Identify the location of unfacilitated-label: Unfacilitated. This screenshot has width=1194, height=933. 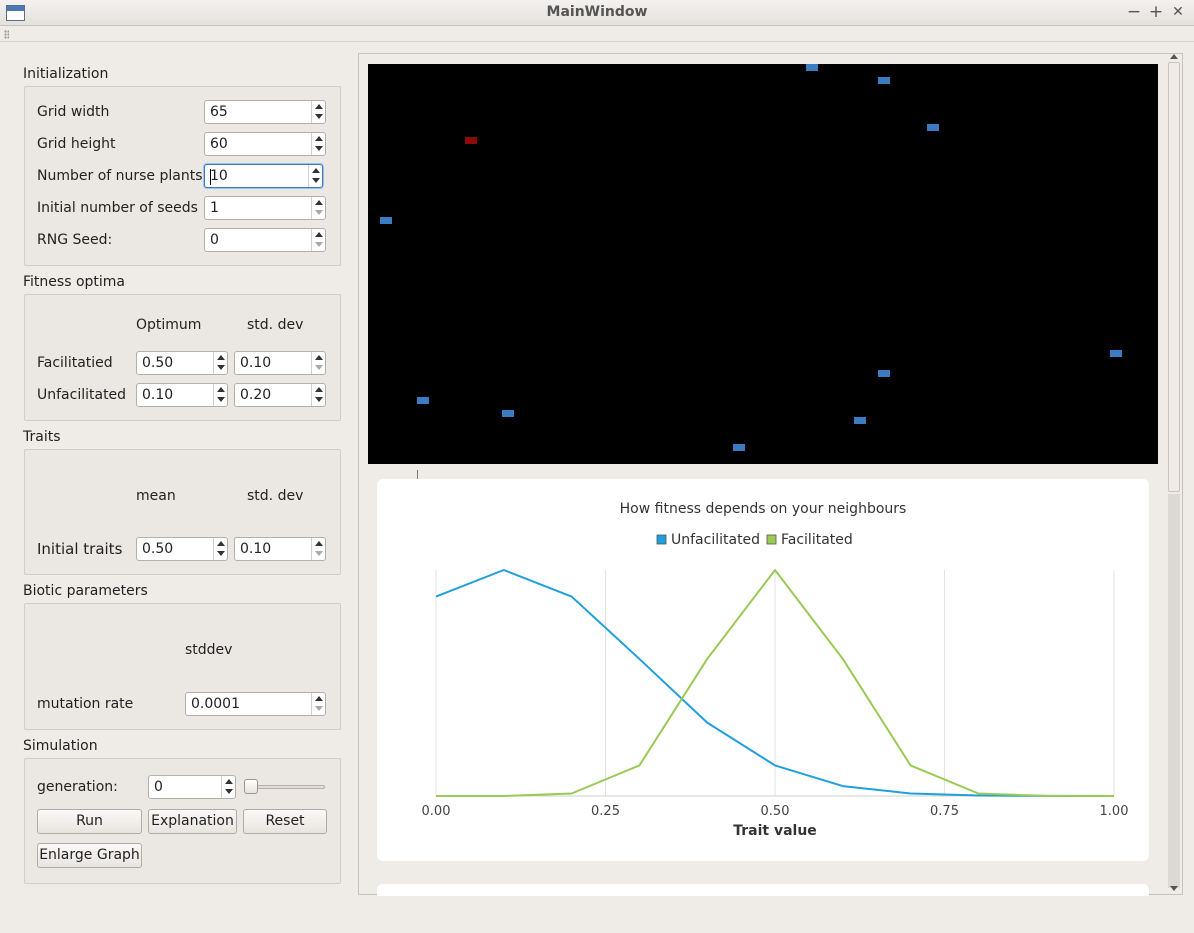
(82, 395).